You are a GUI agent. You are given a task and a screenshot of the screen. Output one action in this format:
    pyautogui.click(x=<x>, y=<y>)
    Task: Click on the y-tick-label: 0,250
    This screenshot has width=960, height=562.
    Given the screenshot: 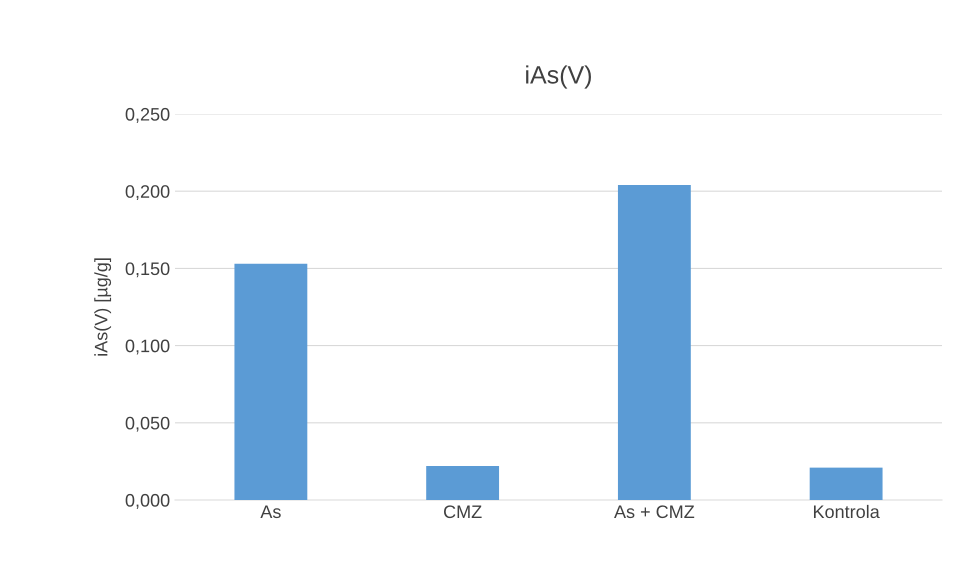 What is the action you would take?
    pyautogui.click(x=148, y=115)
    